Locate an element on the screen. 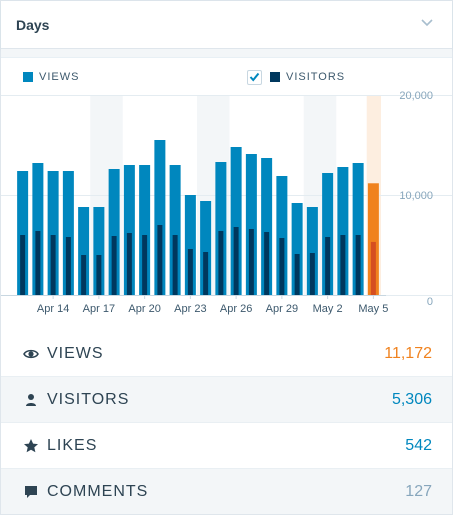  legend-views: VIEWS is located at coordinates (51, 77).